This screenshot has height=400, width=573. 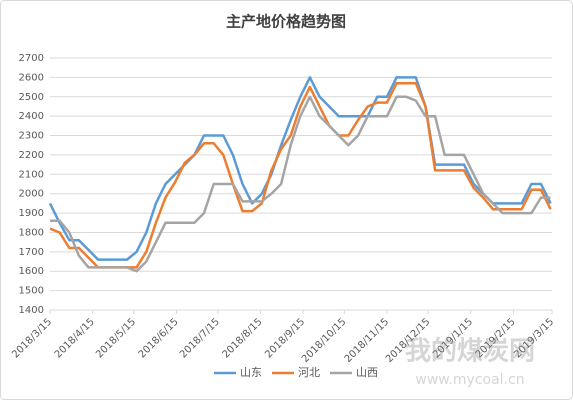 I want to click on watermark: 我的煤炭网 www.mycoal.cn, so click(x=470, y=362).